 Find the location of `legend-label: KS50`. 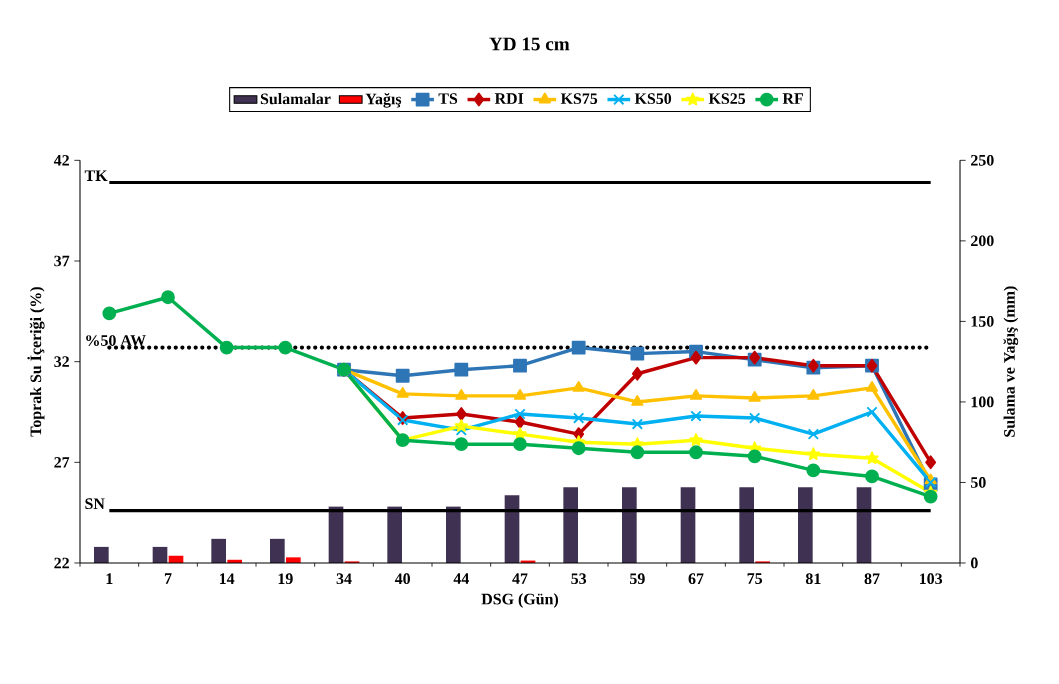

legend-label: KS50 is located at coordinates (653, 98).